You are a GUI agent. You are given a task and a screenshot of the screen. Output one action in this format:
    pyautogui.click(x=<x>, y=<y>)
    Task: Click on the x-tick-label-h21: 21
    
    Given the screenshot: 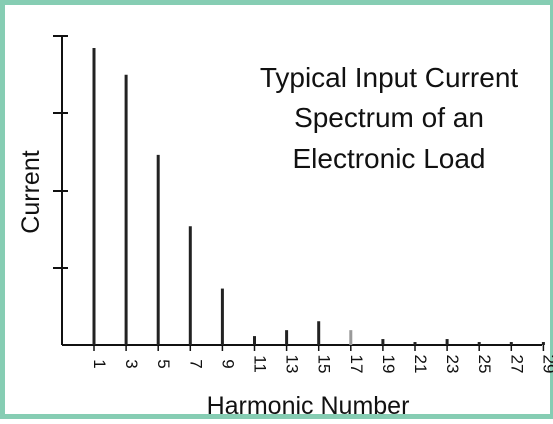 What is the action you would take?
    pyautogui.click(x=420, y=364)
    